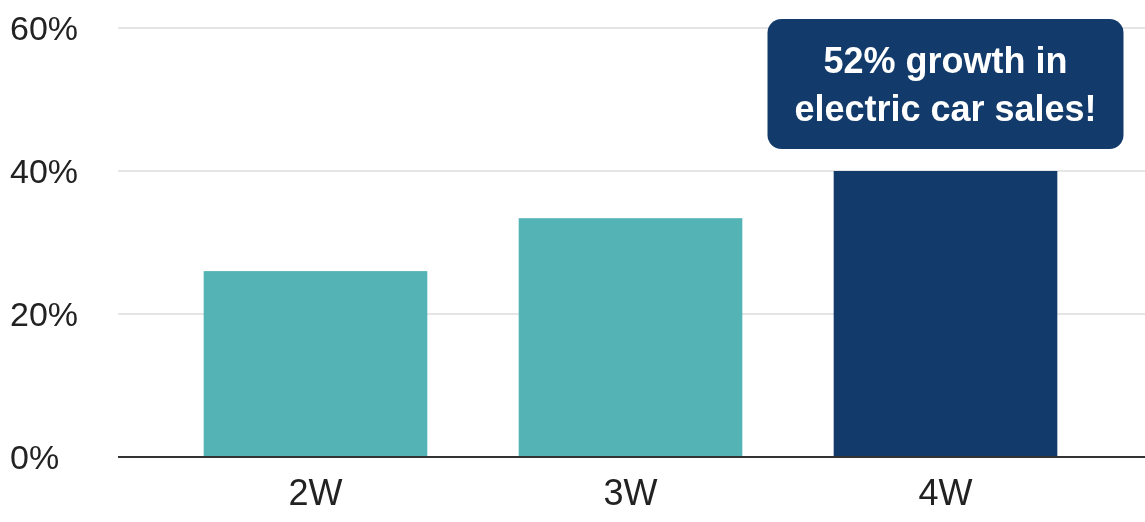  Describe the element at coordinates (44, 170) in the screenshot. I see `y-tick-label: 40%` at that location.